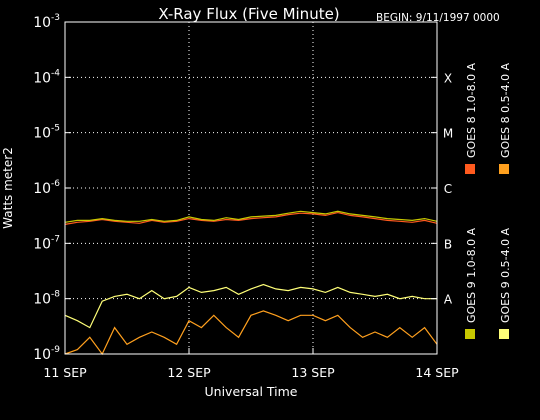  I want to click on y-tick-label: 10⁻⁹, so click(46, 354).